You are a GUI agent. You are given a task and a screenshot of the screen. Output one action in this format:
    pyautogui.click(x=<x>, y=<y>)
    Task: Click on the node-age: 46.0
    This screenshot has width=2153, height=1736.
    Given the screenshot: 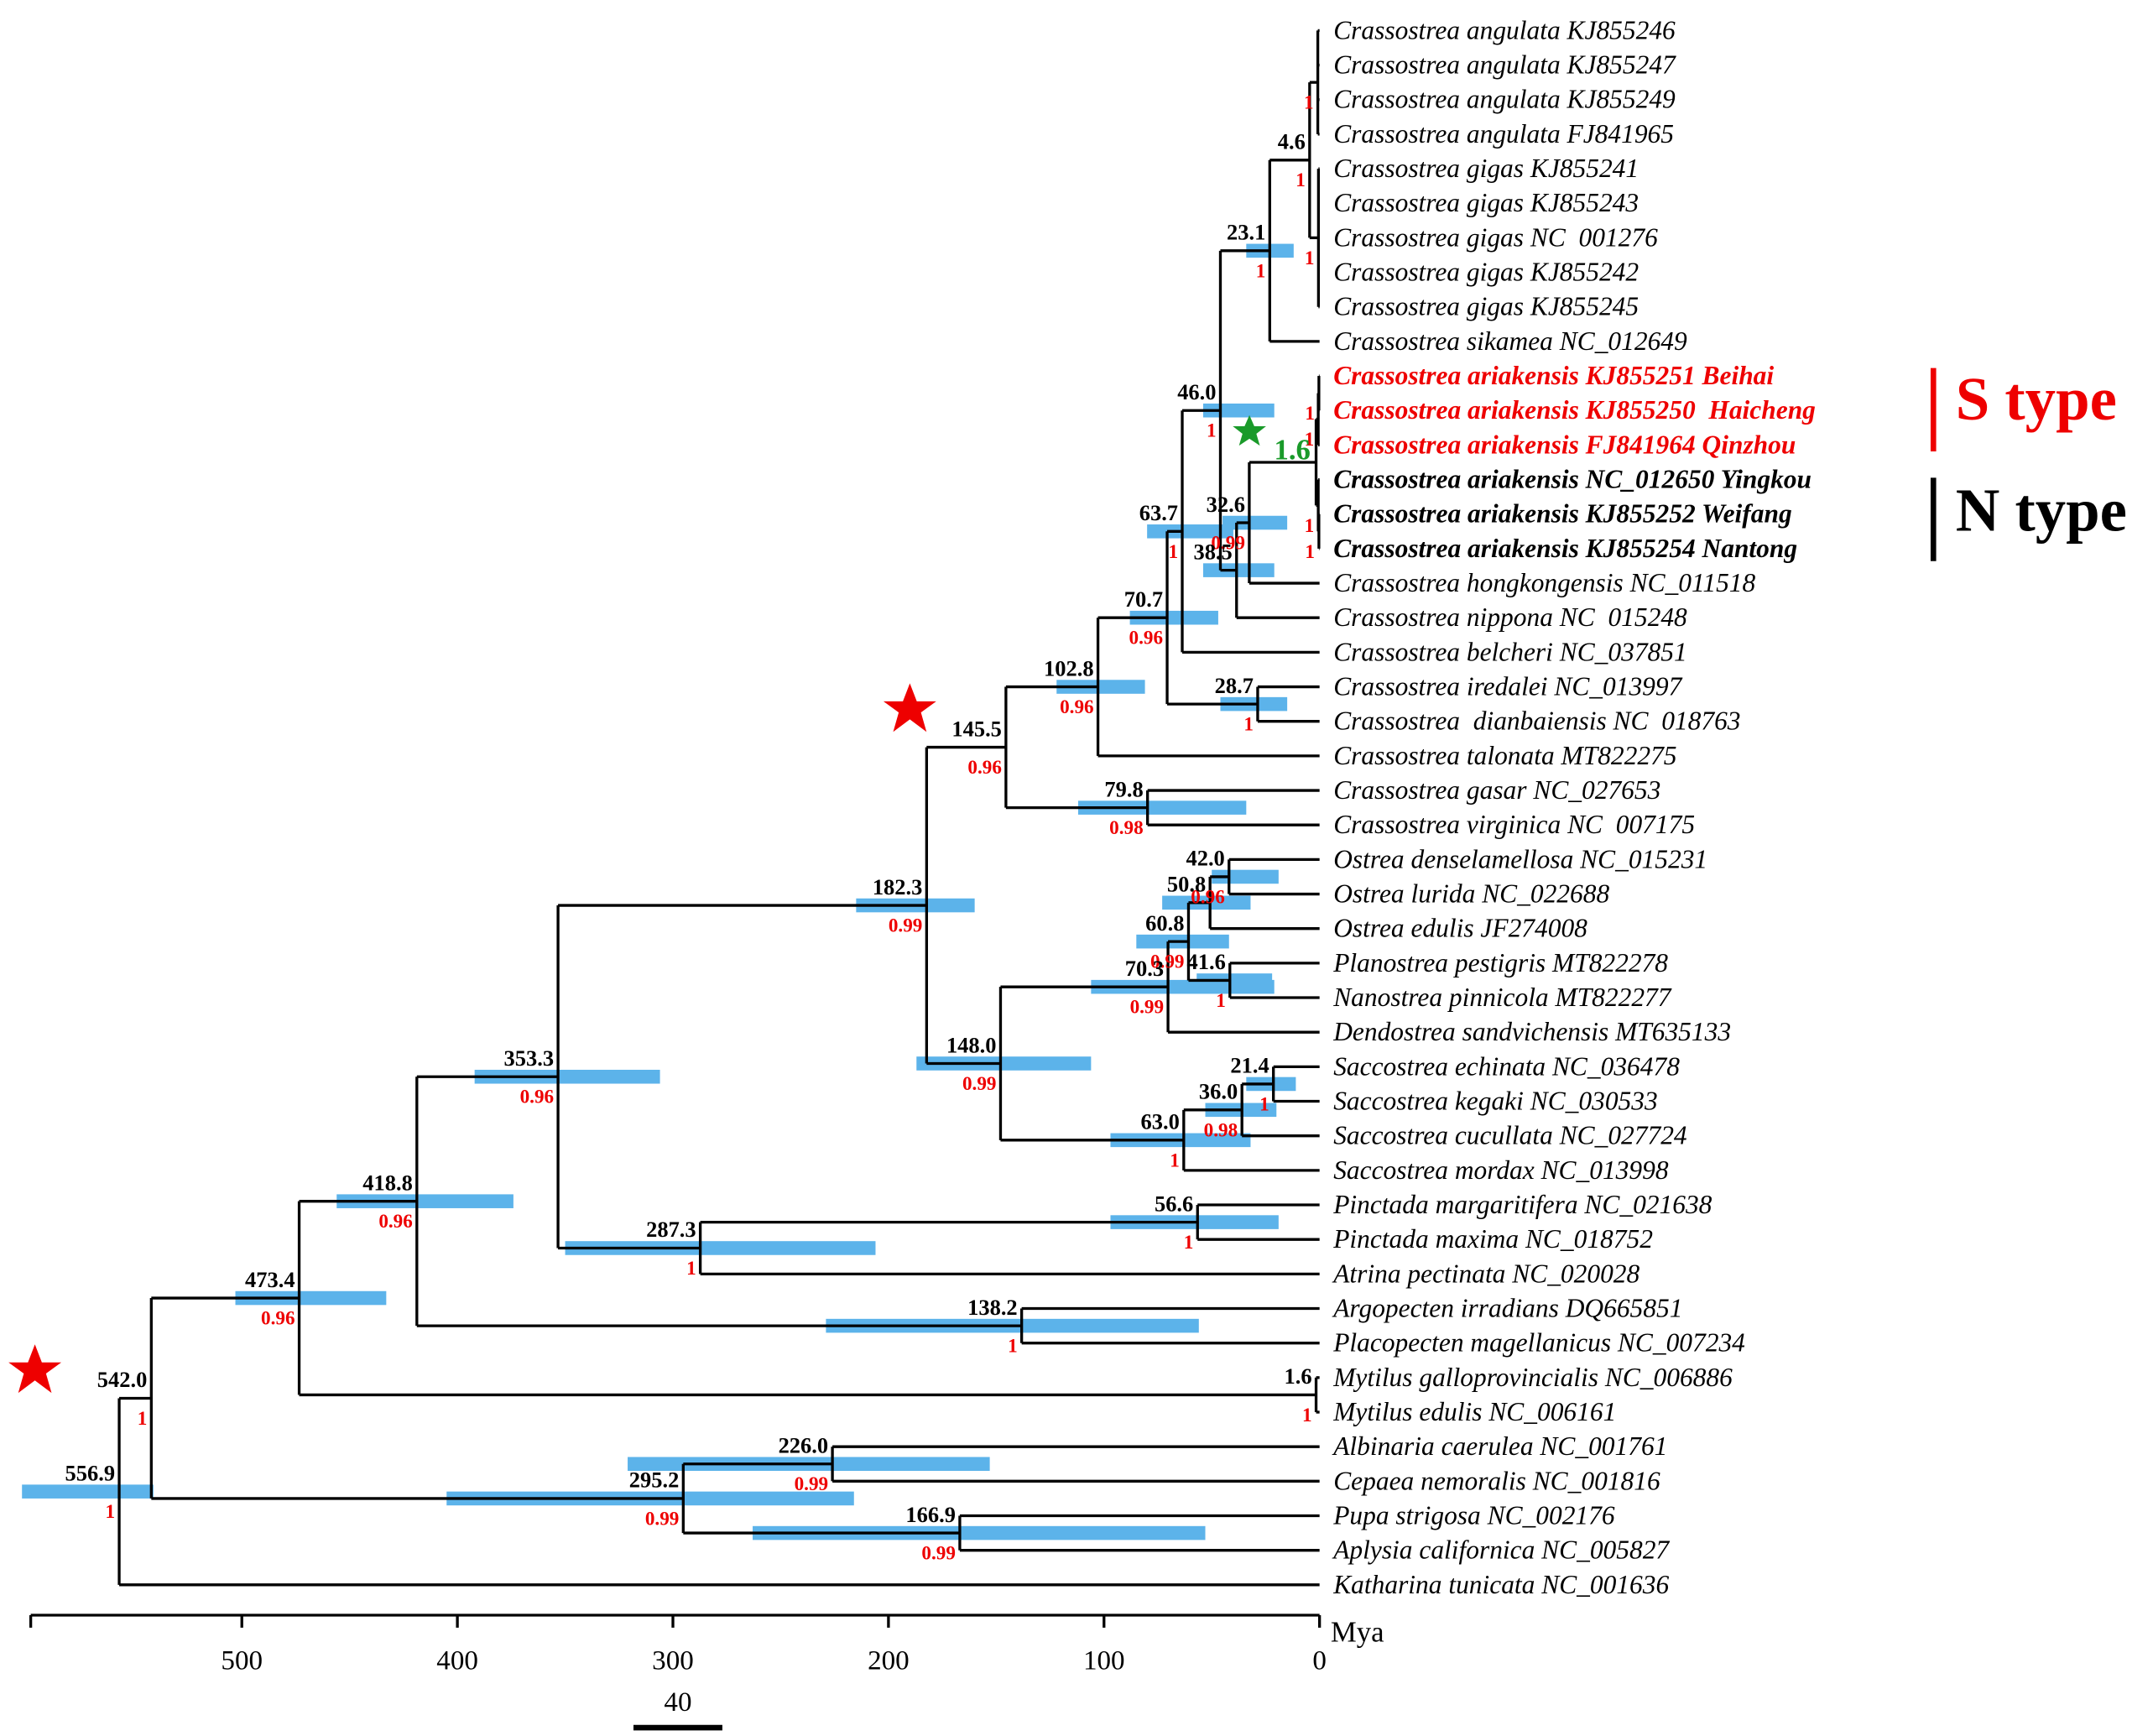 What is the action you would take?
    pyautogui.click(x=1196, y=391)
    